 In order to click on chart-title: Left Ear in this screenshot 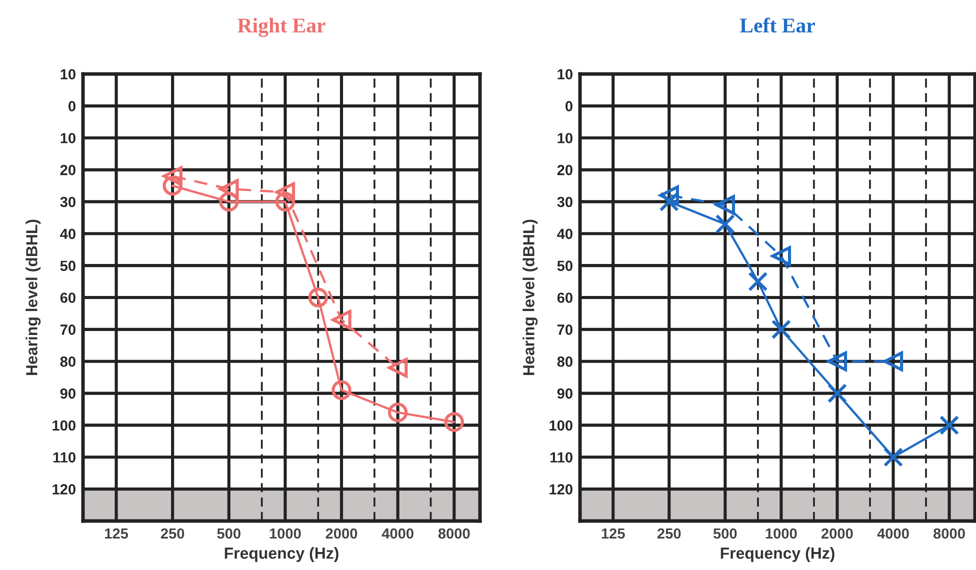, I will do `click(777, 25)`.